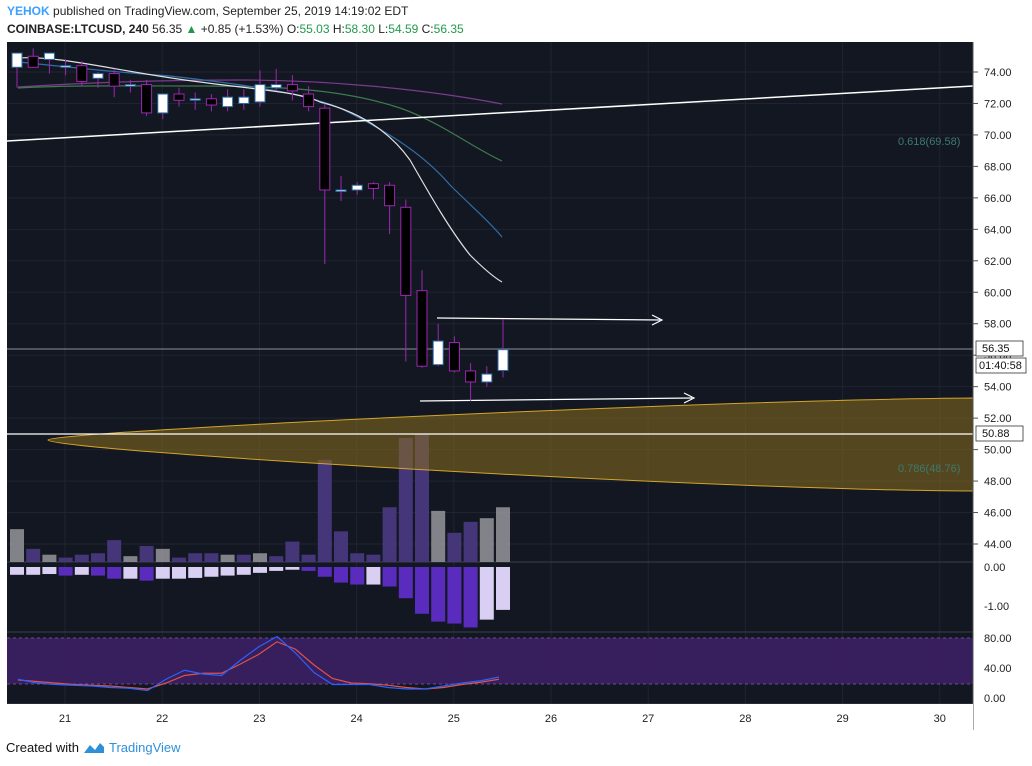 Image resolution: width=1032 pixels, height=766 pixels. Describe the element at coordinates (144, 747) in the screenshot. I see `tradingview-brand: TradingView` at that location.